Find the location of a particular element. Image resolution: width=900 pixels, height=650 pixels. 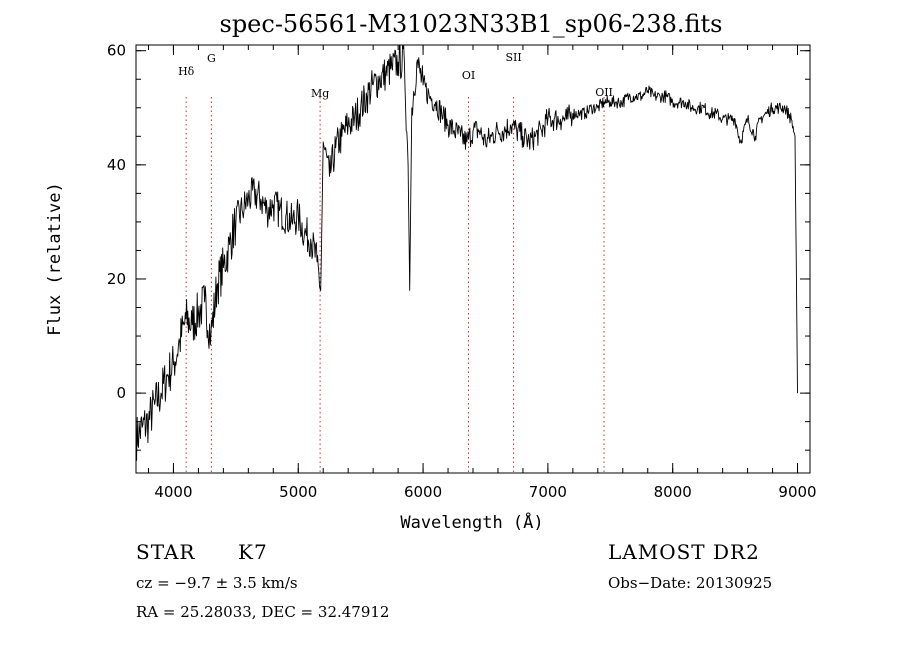

line-marker-label-0: Hδ is located at coordinates (186, 71).